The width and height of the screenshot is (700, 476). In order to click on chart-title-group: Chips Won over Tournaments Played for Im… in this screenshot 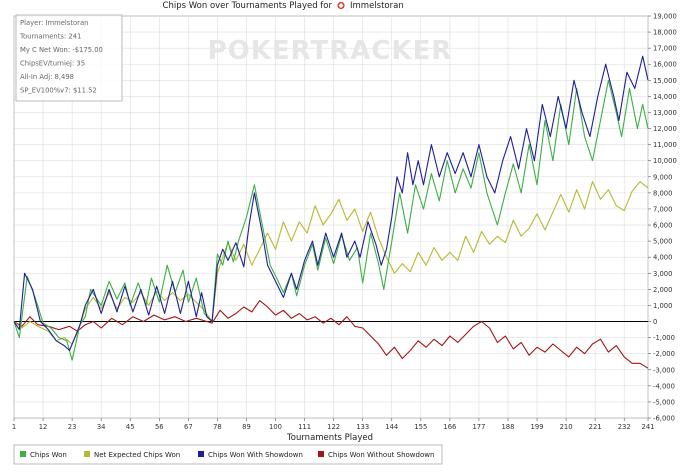, I will do `click(283, 6)`.